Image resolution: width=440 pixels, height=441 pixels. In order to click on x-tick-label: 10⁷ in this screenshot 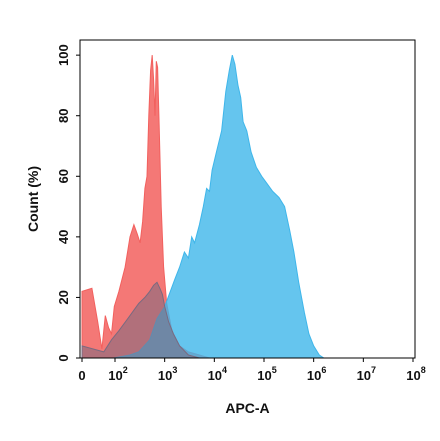, I will do `click(366, 374)`.